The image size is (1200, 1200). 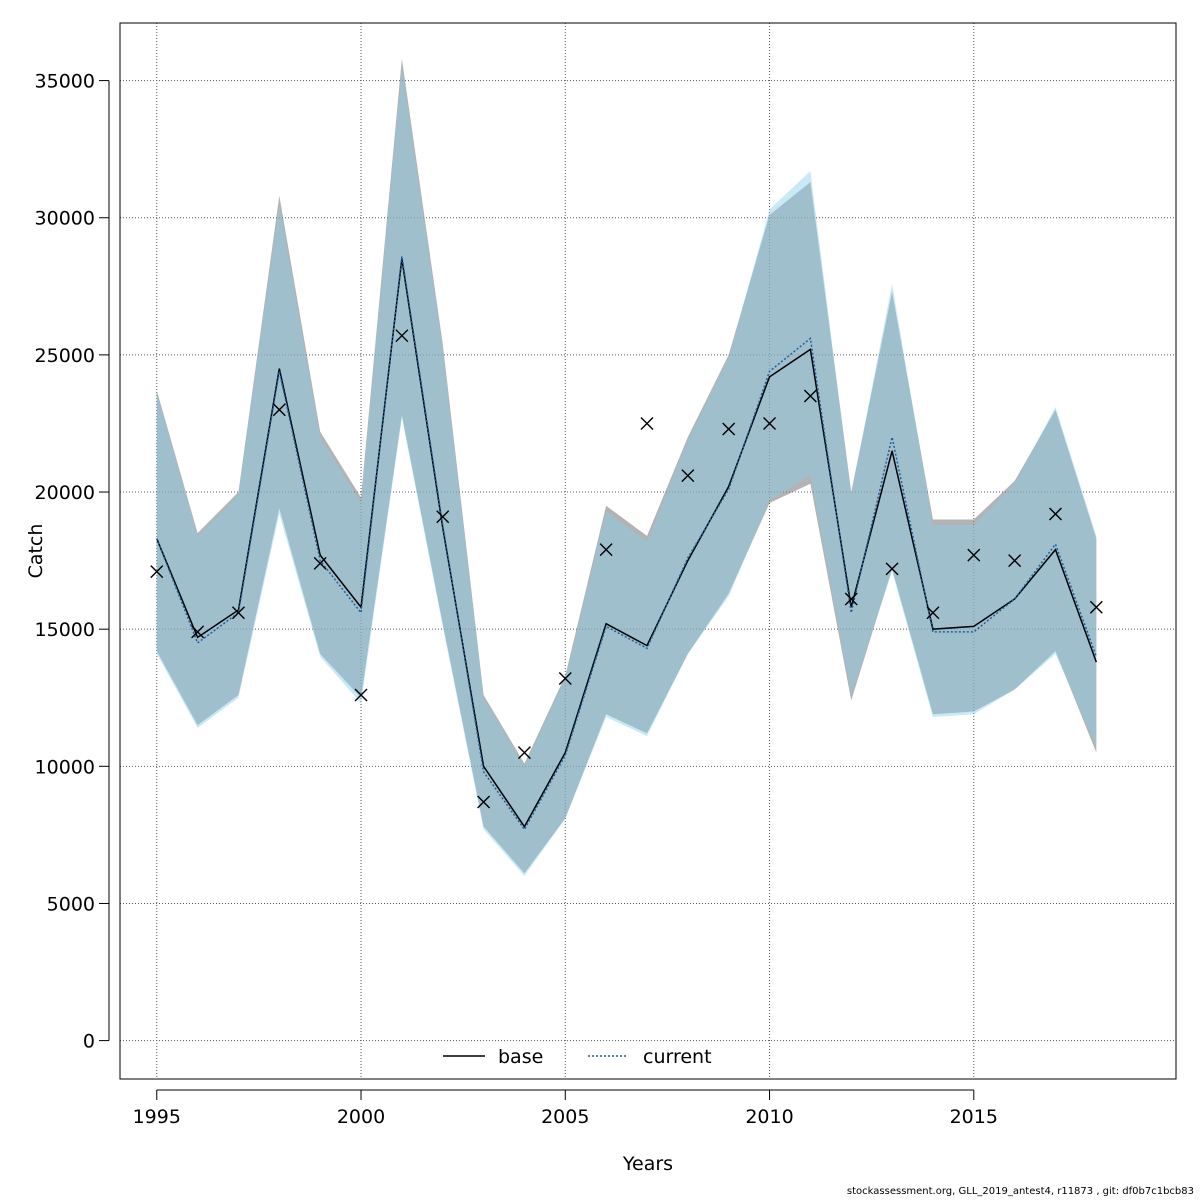 I want to click on legend-label-current: current, so click(x=677, y=1057).